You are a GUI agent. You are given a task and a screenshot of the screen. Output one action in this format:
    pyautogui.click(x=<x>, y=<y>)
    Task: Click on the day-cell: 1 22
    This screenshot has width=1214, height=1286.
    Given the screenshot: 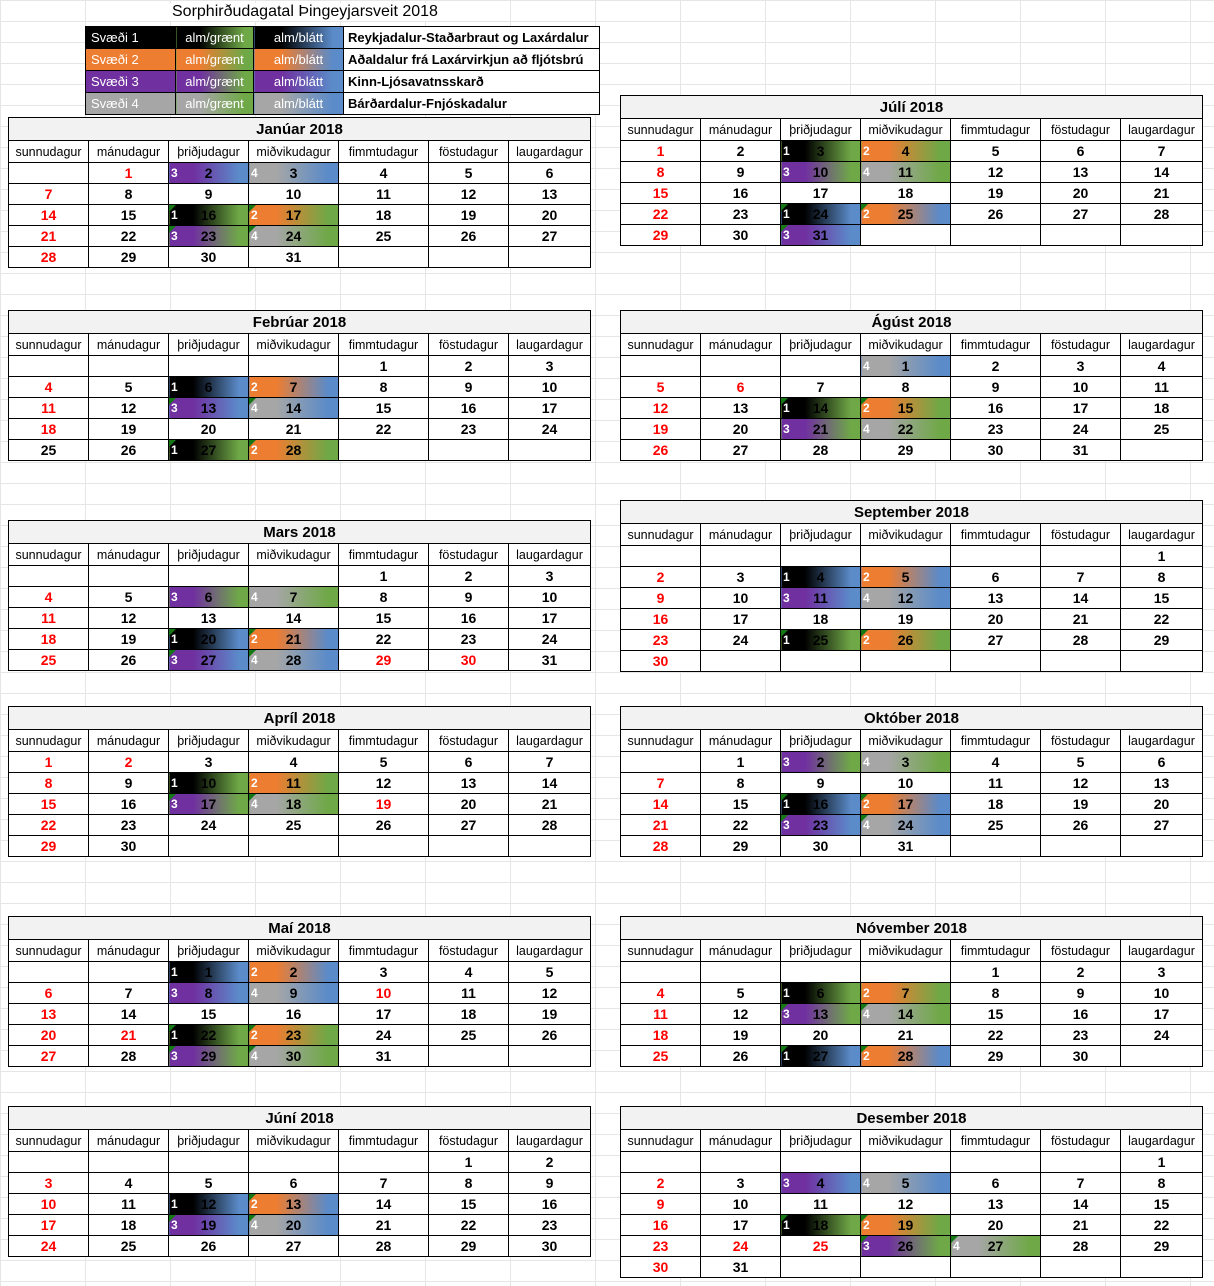 What is the action you would take?
    pyautogui.click(x=208, y=1035)
    